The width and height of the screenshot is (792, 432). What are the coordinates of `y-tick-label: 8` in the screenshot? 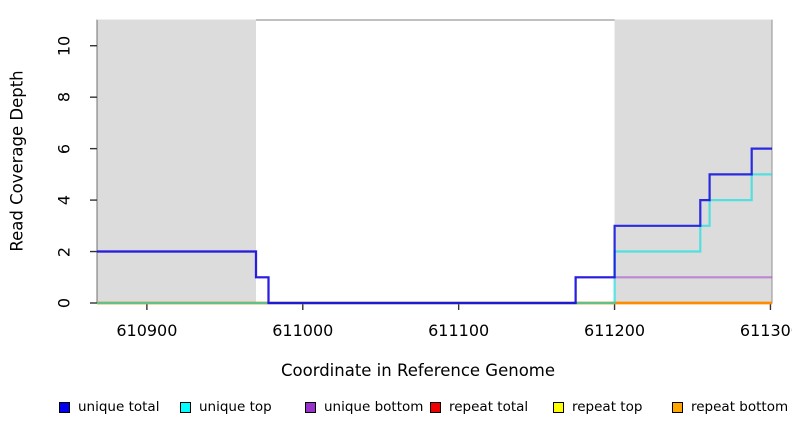 It's located at (64, 97).